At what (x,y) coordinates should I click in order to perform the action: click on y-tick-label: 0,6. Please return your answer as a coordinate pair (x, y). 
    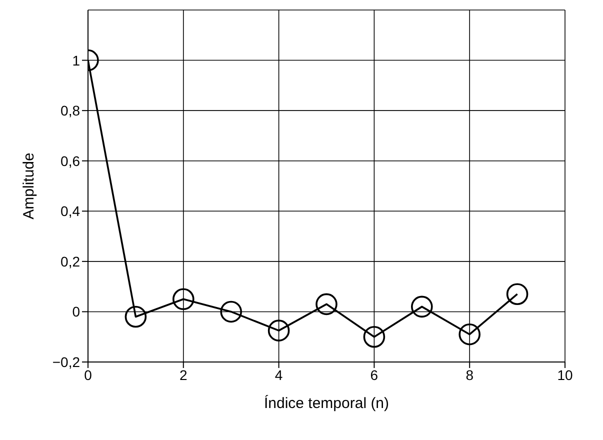
    Looking at the image, I should click on (70, 160).